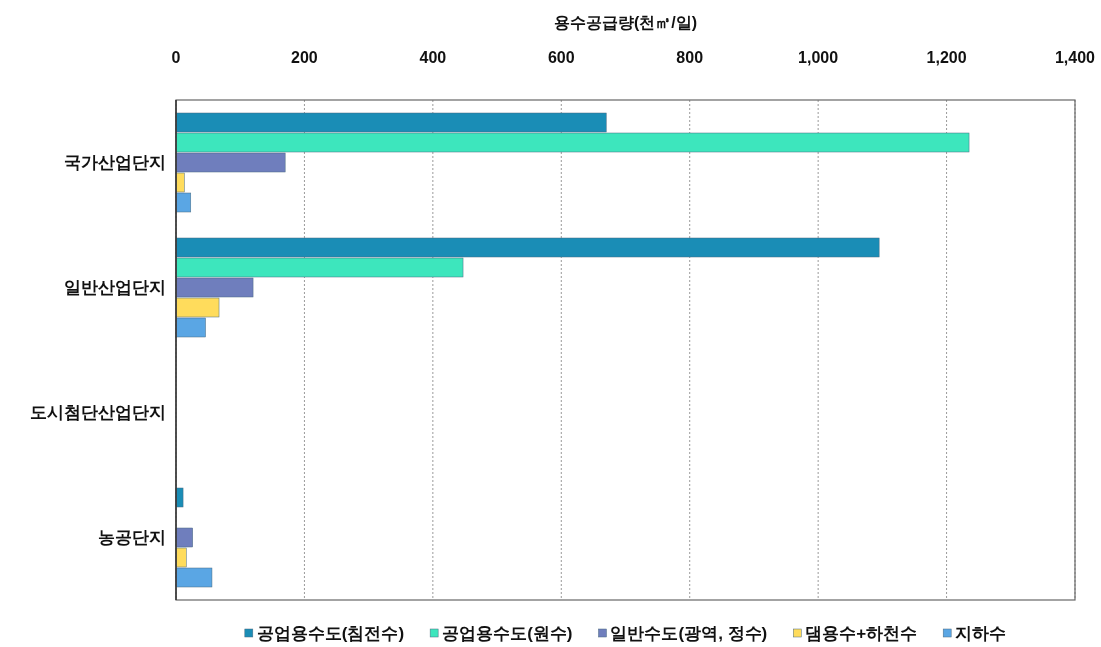  Describe the element at coordinates (1075, 57) in the screenshot. I see `x-tick-label: 1,400` at that location.